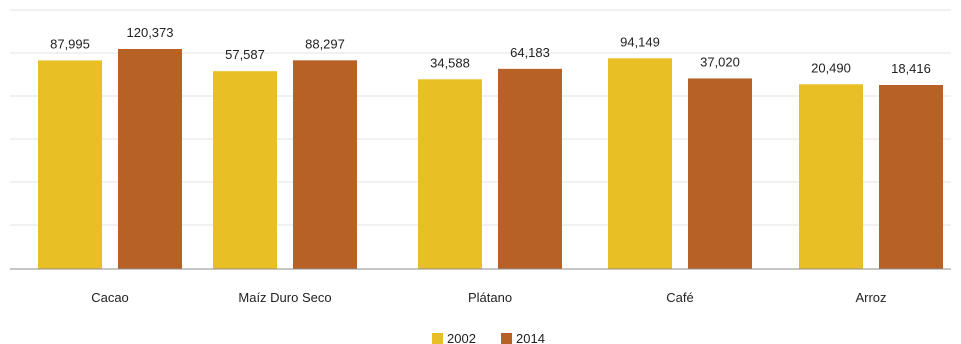 The height and width of the screenshot is (344, 961). Describe the element at coordinates (506, 338) in the screenshot. I see `legend-swatch-2014` at that location.